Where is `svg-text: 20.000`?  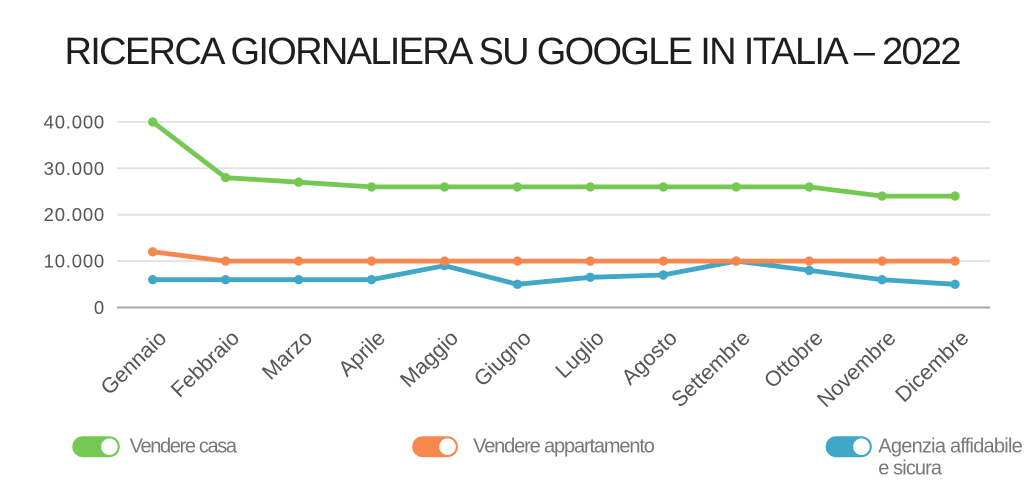 svg-text: 20.000 is located at coordinates (74, 214).